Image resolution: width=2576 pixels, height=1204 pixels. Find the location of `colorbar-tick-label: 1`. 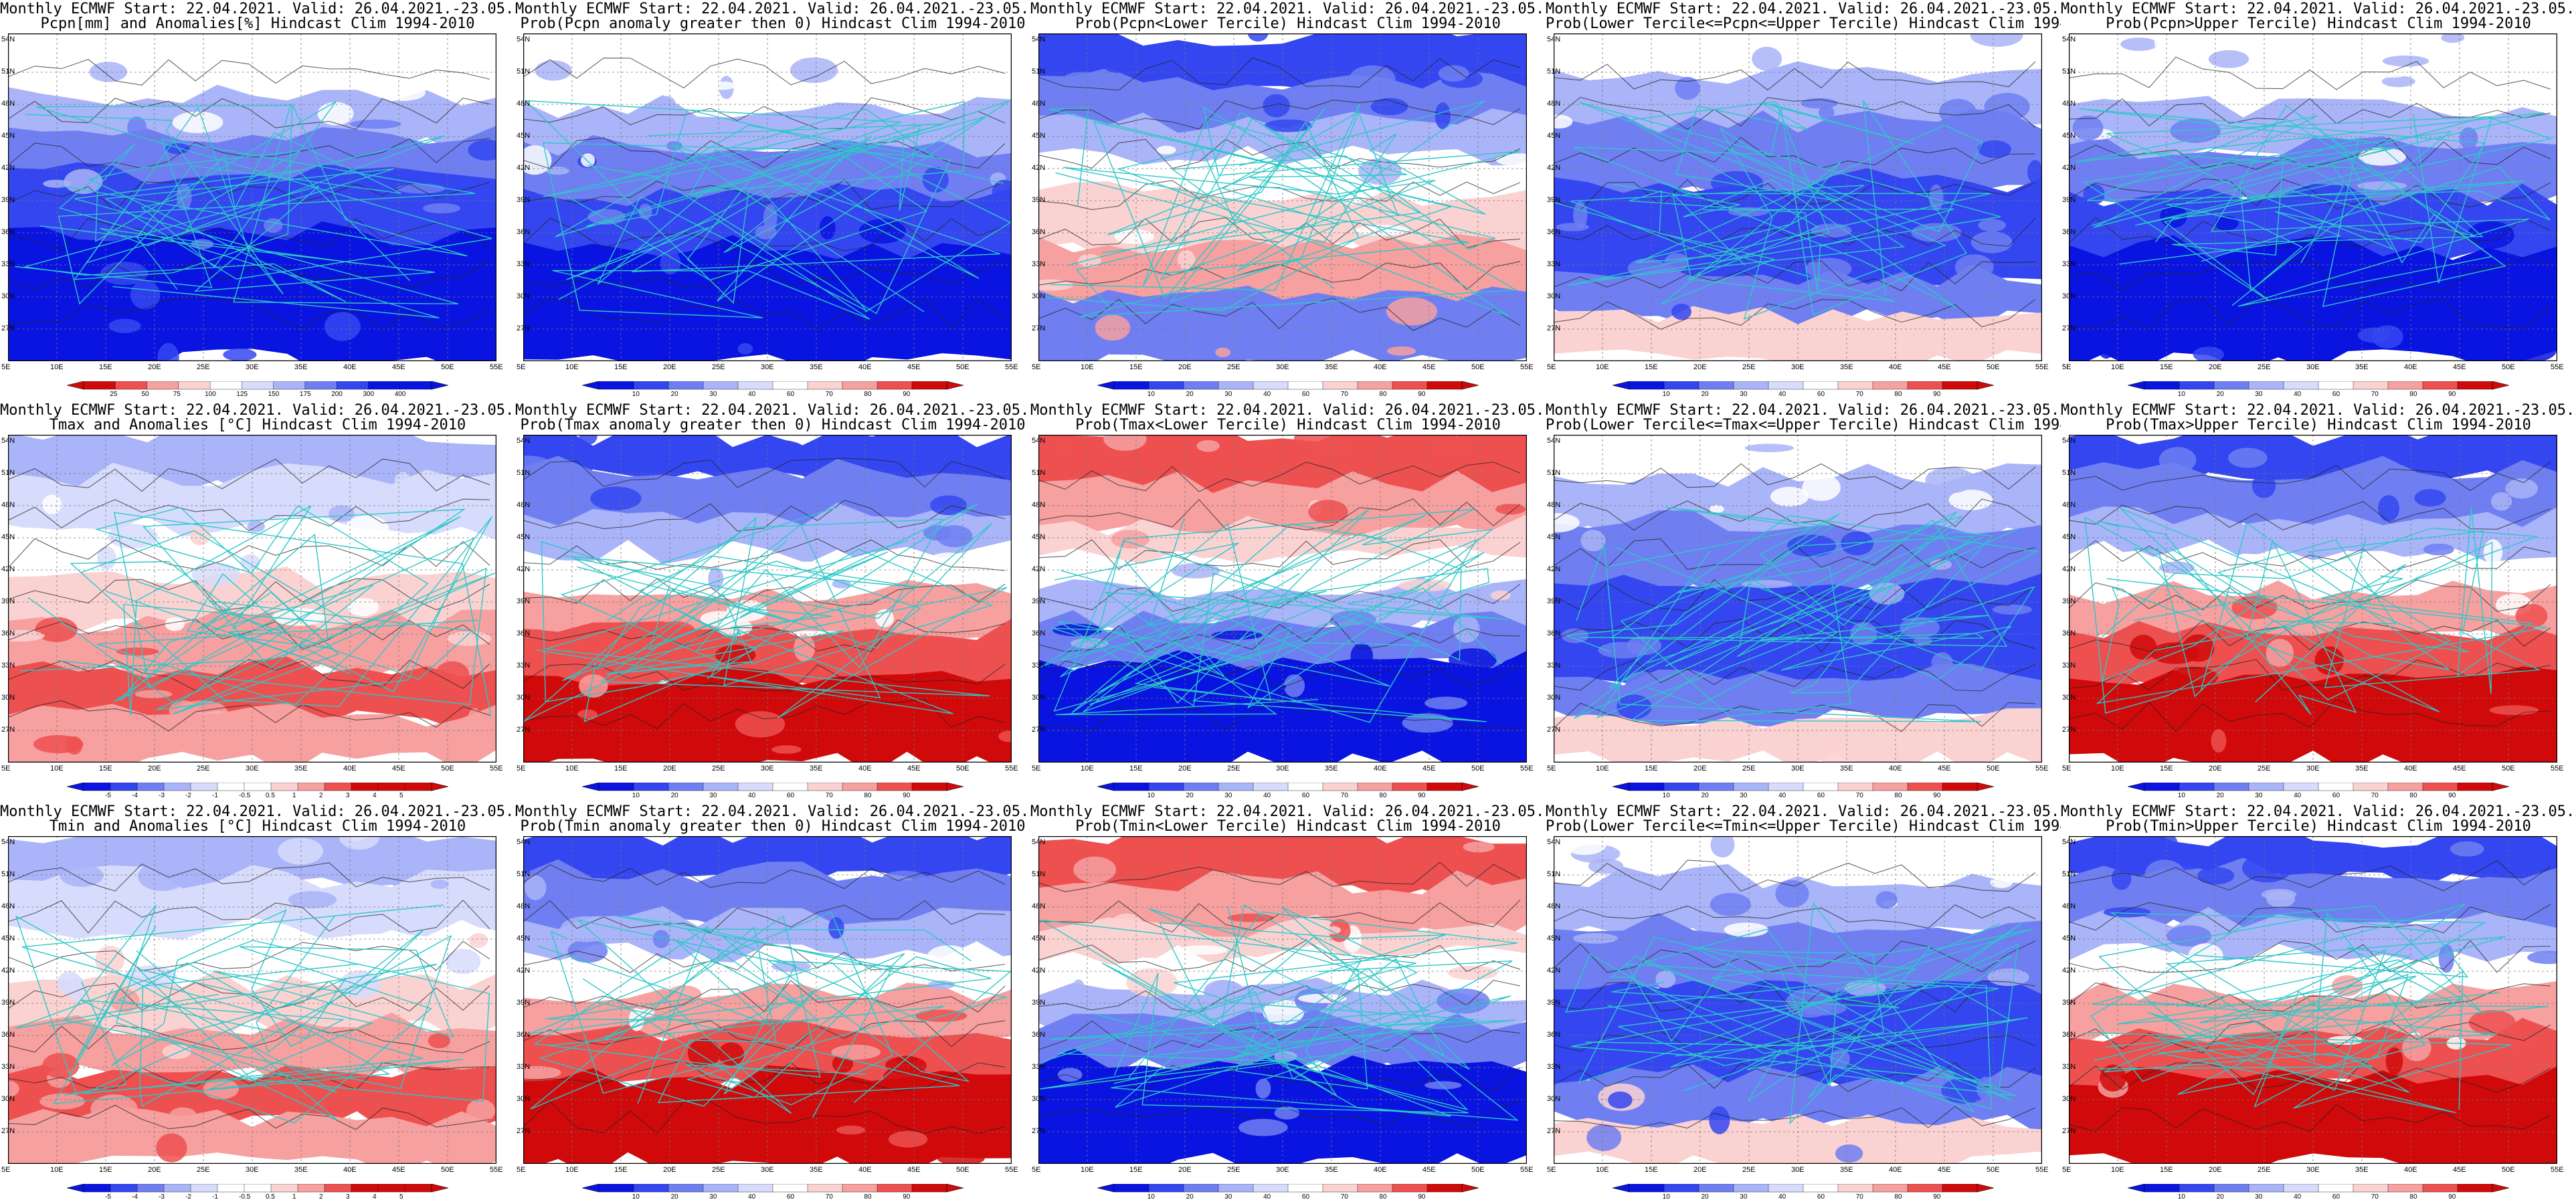

colorbar-tick-label: 1 is located at coordinates (294, 795).